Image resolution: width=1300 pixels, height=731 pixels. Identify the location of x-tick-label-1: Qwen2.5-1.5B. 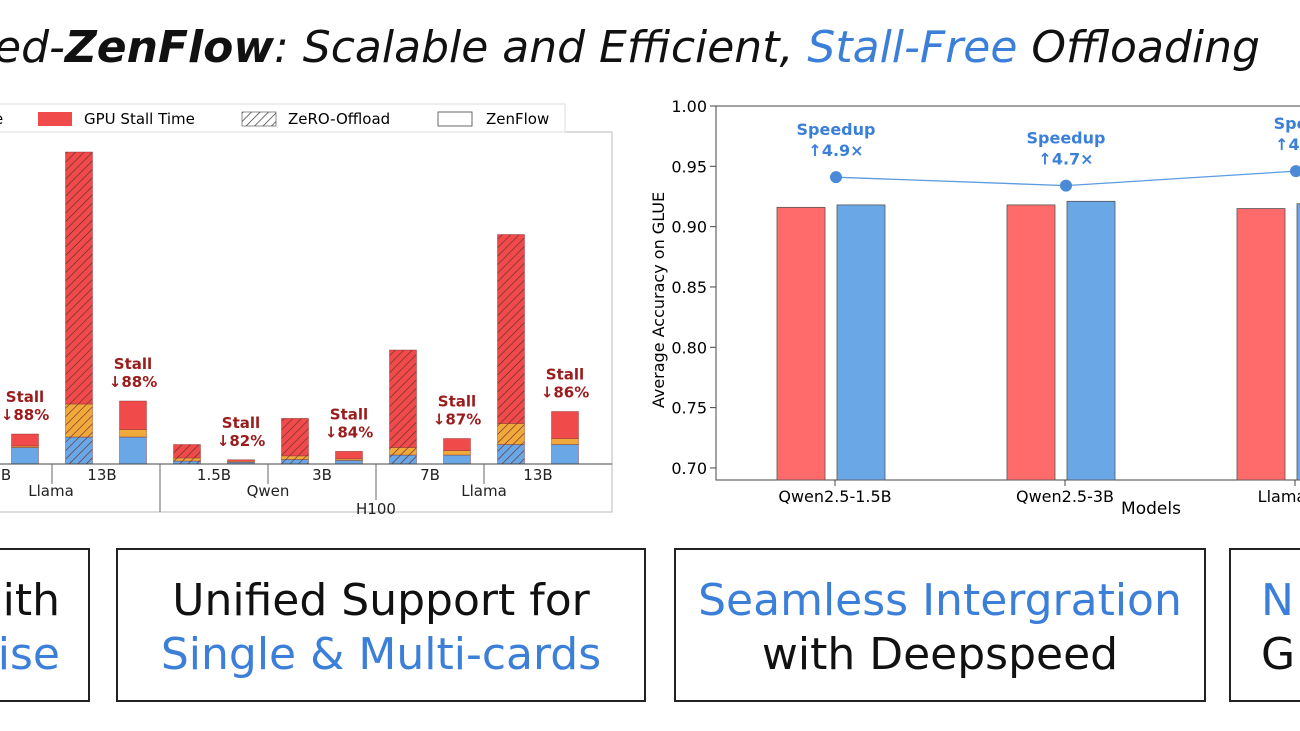
(834, 496).